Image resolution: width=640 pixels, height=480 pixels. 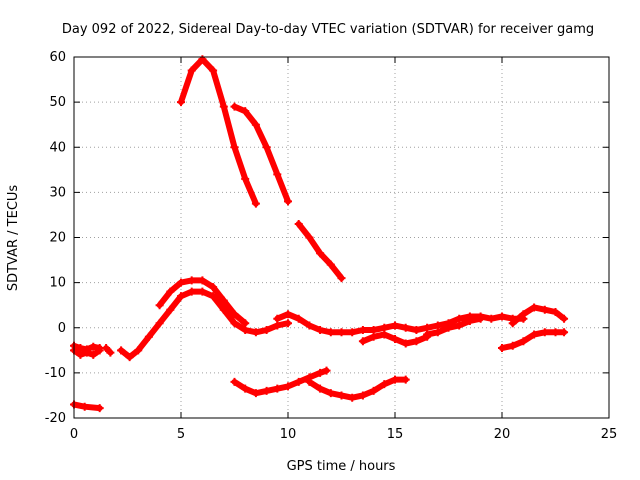 I want to click on y-tick-label: -10, so click(x=55, y=373).